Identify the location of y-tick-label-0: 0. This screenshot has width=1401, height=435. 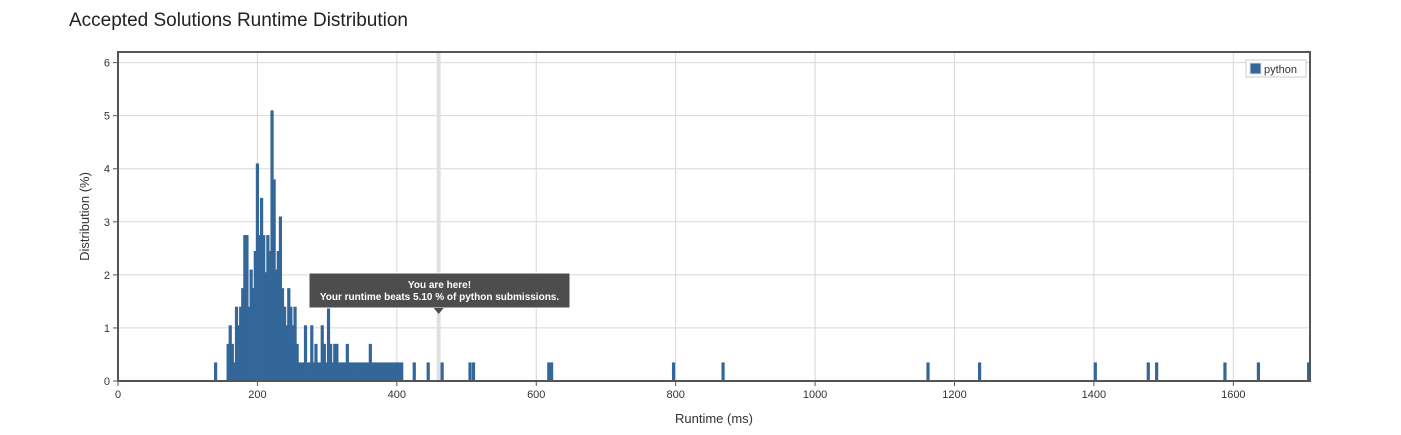
(107, 382).